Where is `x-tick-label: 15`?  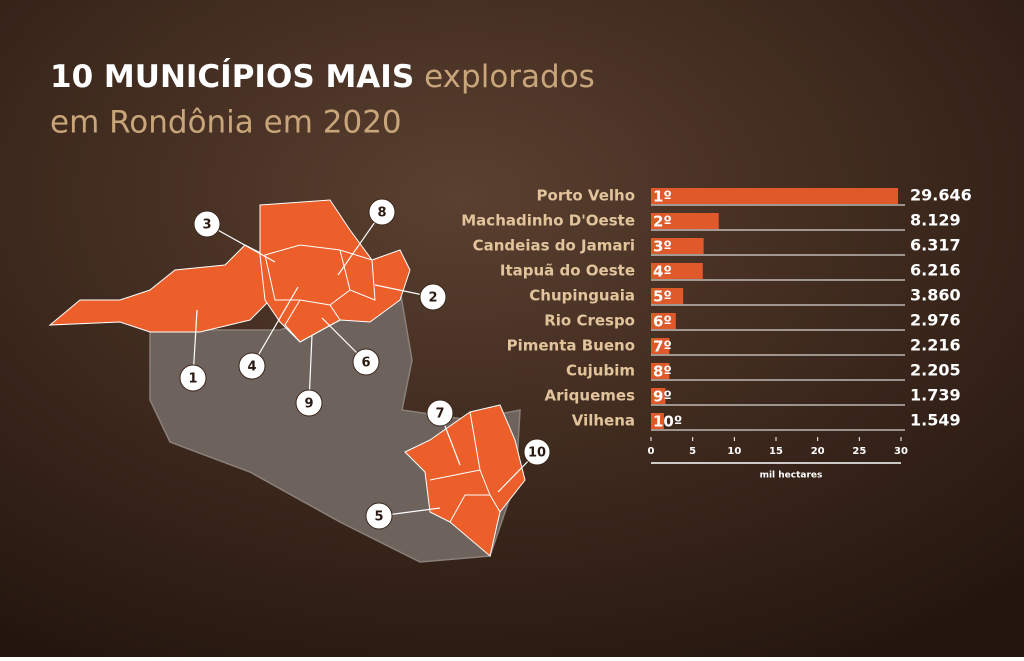 x-tick-label: 15 is located at coordinates (776, 451).